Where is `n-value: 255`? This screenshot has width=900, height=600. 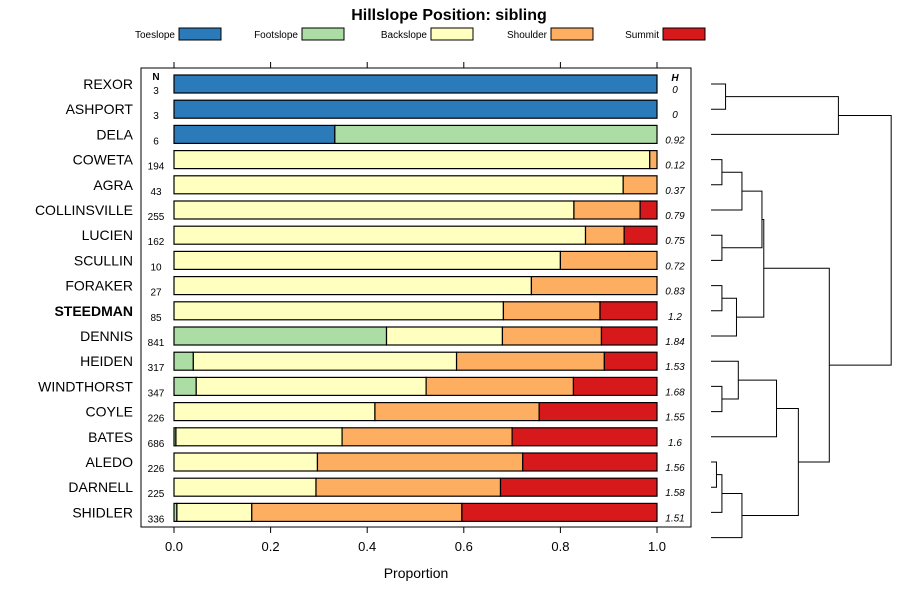
n-value: 255 is located at coordinates (156, 217).